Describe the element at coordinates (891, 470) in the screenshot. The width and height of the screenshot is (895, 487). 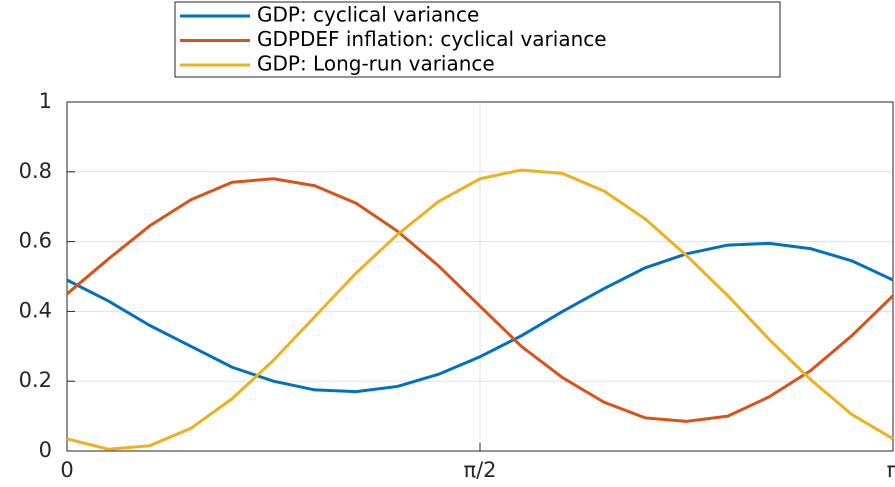
I see `x-tick-label: π` at that location.